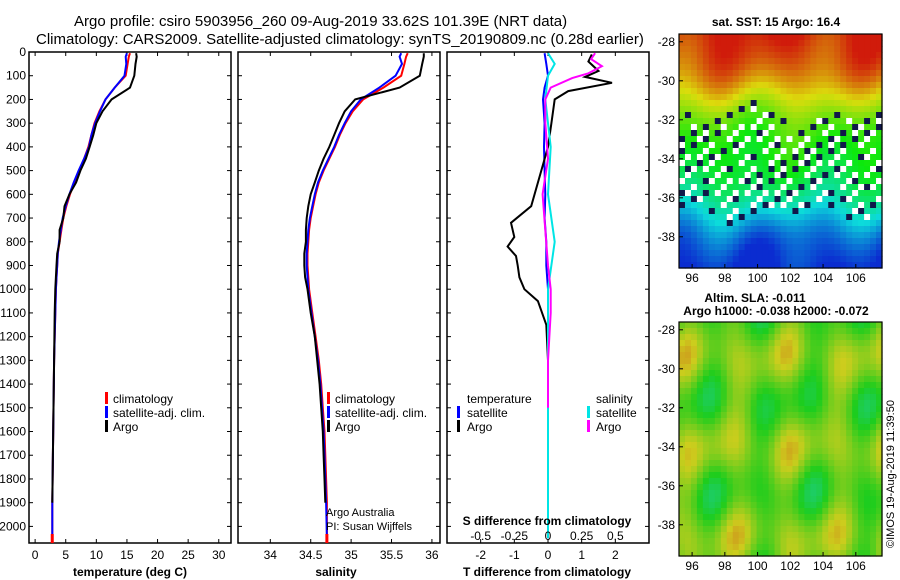 Image resolution: width=900 pixels, height=580 pixels. Describe the element at coordinates (13, 526) in the screenshot. I see `depth-tick-label: 2000` at that location.